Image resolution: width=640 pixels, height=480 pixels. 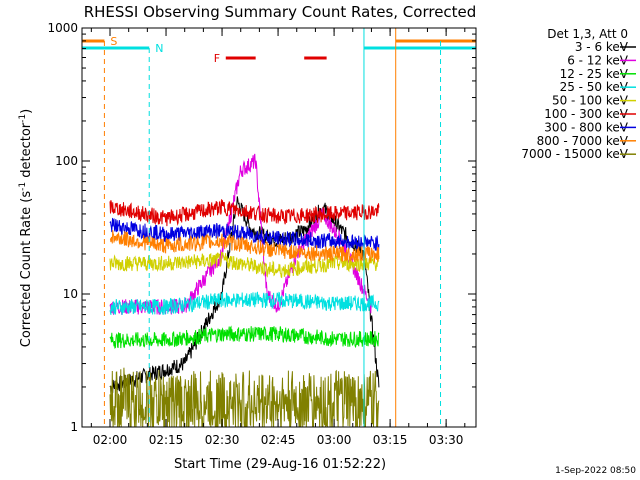 I want to click on legend-item: 25 - 50 keV, so click(x=598, y=87).